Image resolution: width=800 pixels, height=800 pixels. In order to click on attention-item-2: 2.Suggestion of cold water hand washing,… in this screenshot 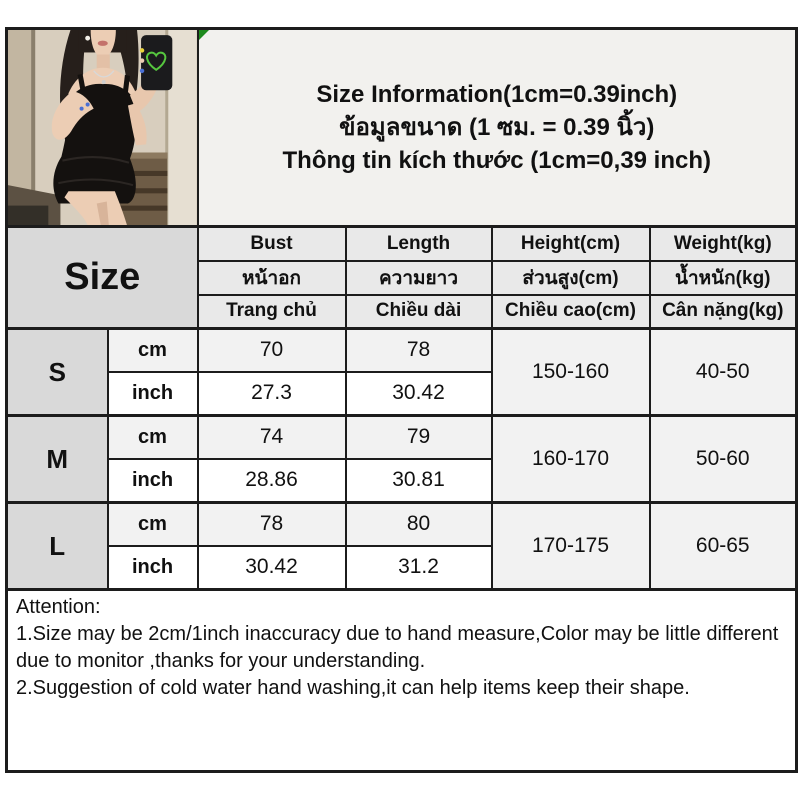, I will do `click(353, 688)`.